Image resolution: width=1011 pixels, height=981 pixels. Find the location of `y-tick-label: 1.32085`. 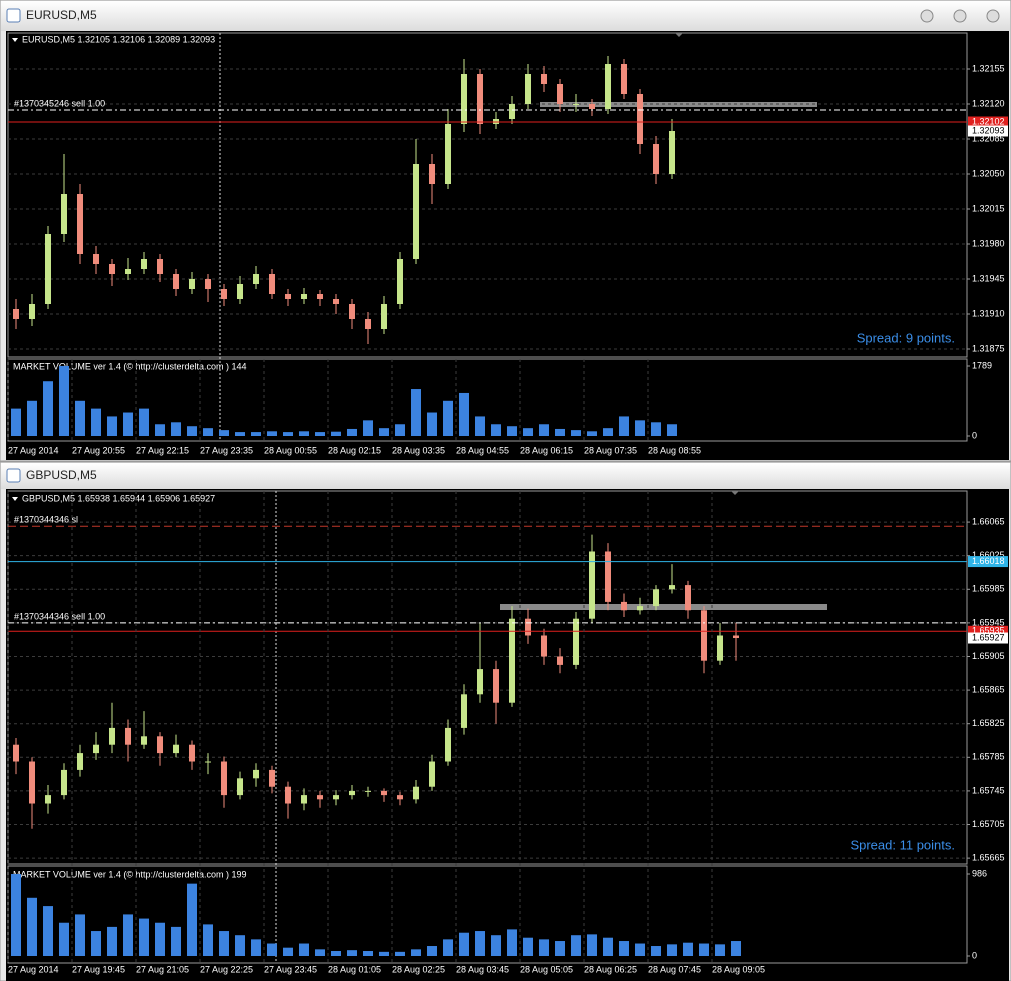

y-tick-label: 1.32085 is located at coordinates (988, 138).